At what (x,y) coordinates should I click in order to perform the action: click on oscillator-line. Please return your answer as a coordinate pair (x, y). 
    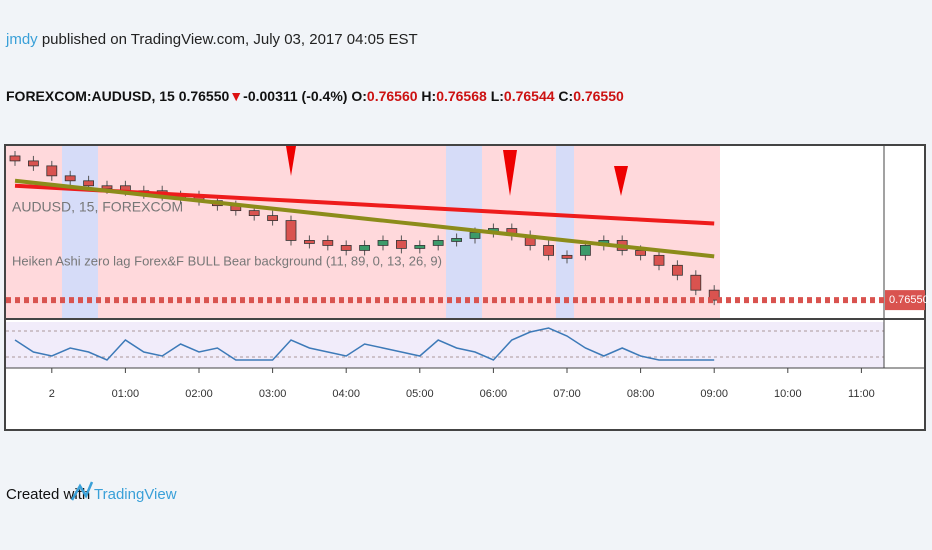
    Looking at the image, I should click on (364, 344).